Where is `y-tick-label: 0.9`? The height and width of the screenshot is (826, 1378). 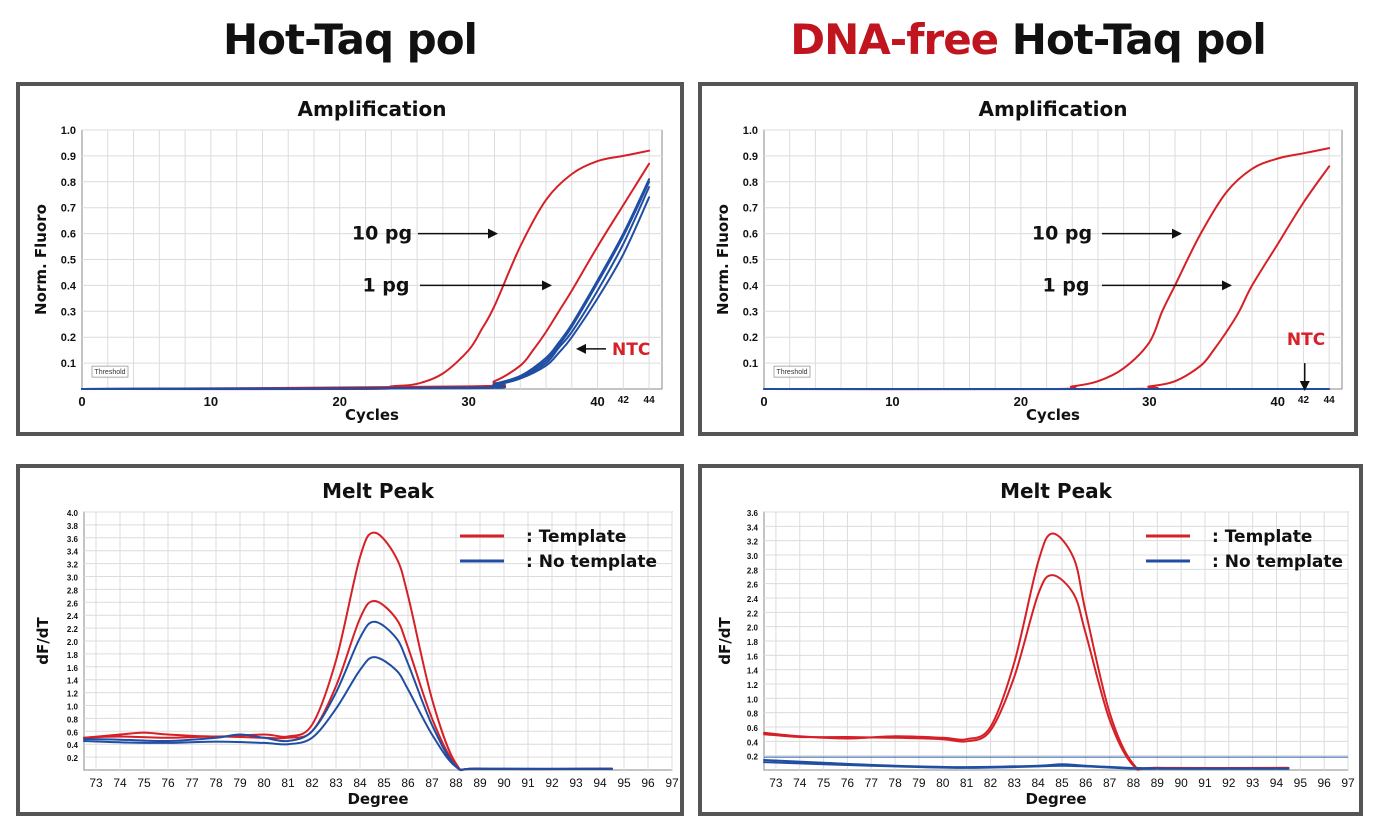 y-tick-label: 0.9 is located at coordinates (68, 157).